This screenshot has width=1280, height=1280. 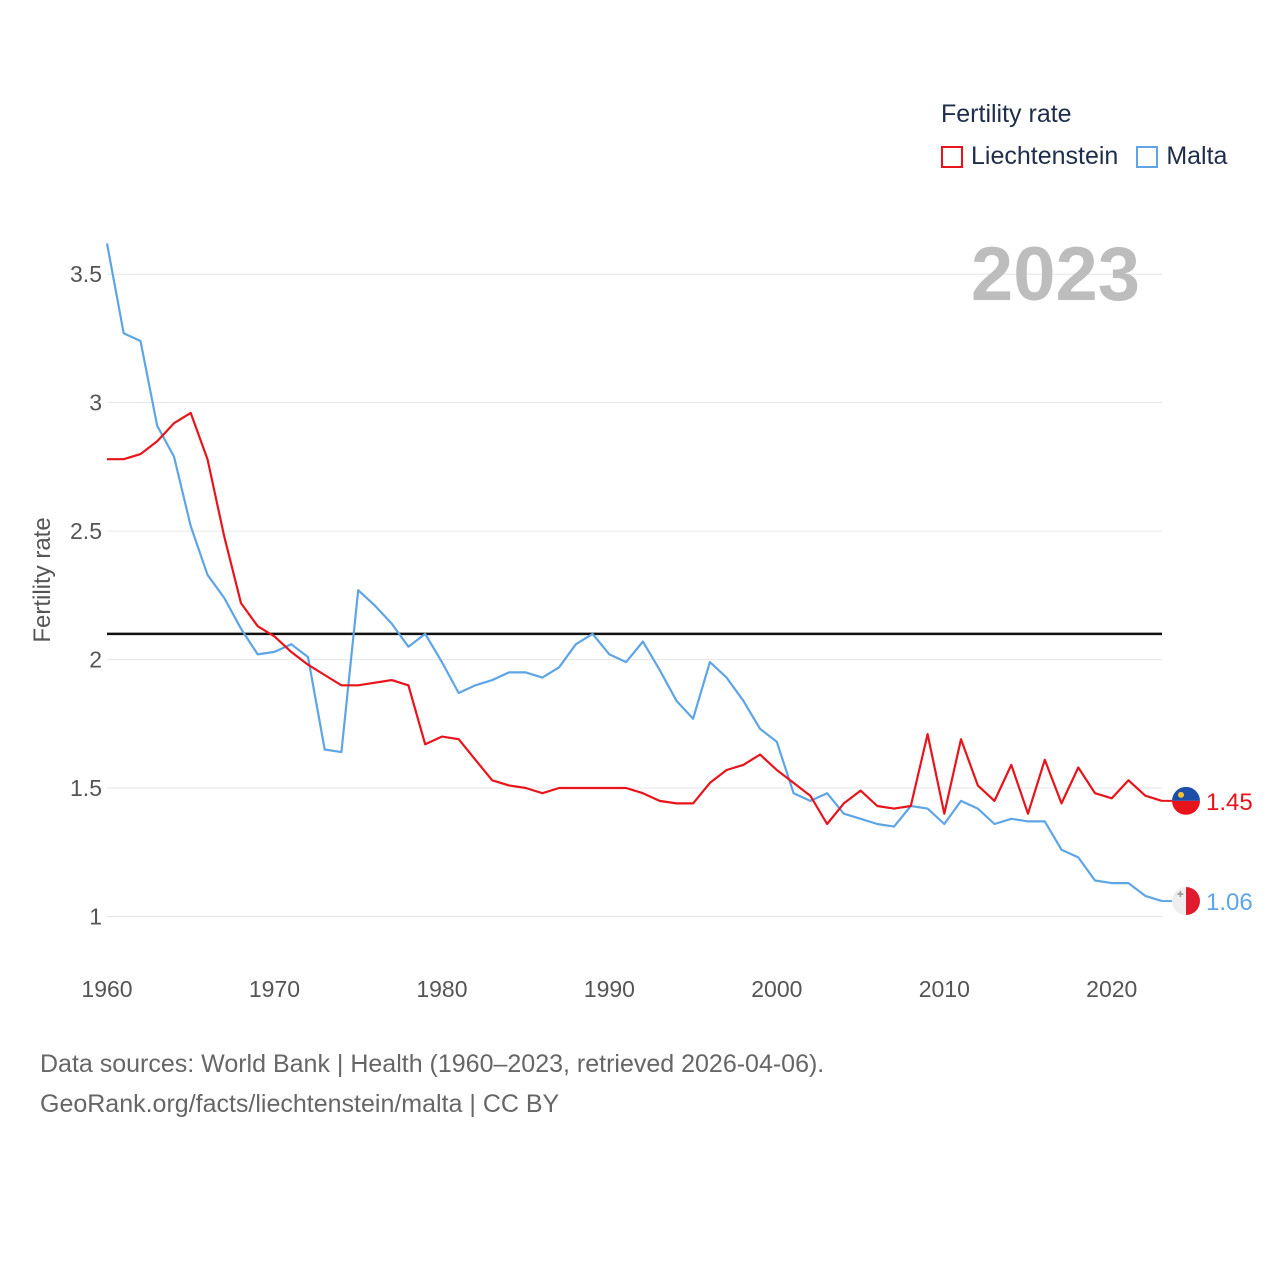 What do you see at coordinates (1186, 901) in the screenshot?
I see `malta-flag-icon: ✚` at bounding box center [1186, 901].